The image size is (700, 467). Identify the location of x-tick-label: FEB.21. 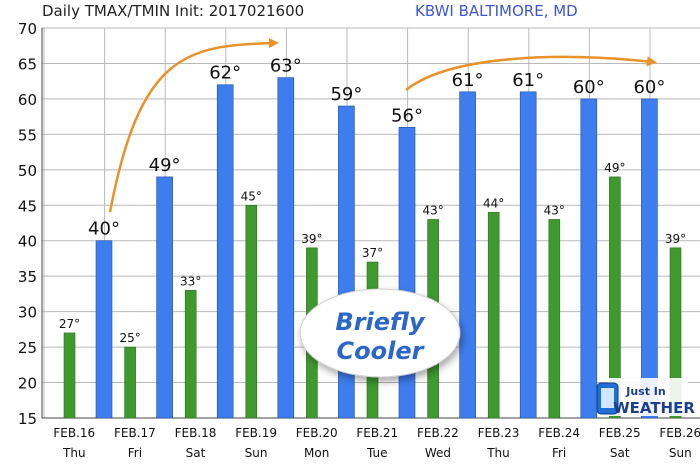
(377, 433).